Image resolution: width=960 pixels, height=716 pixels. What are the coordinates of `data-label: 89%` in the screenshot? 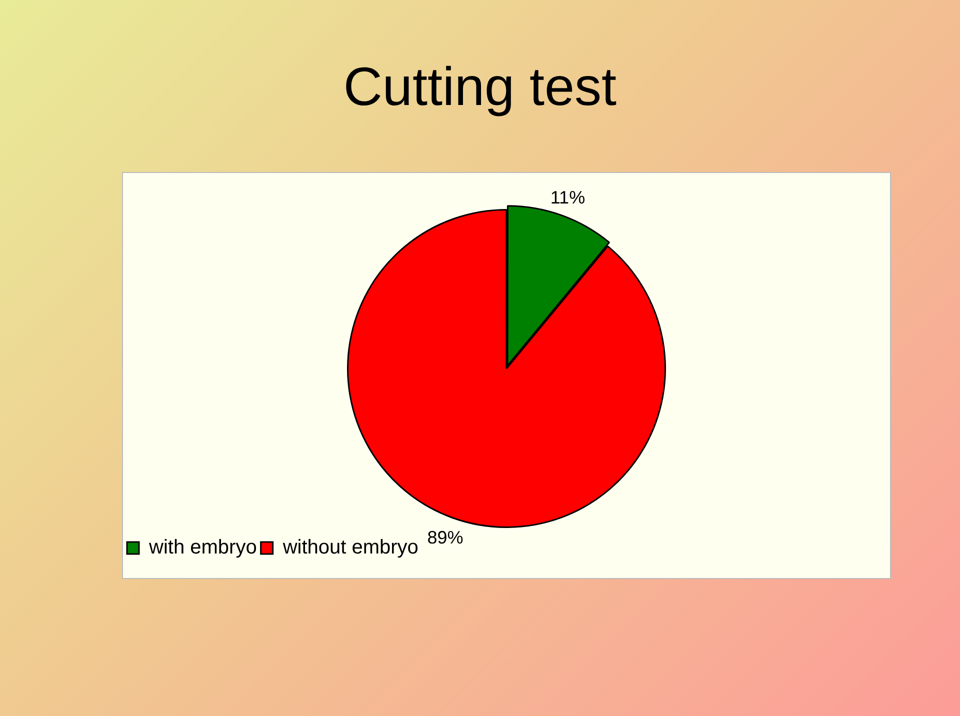 It's located at (445, 538).